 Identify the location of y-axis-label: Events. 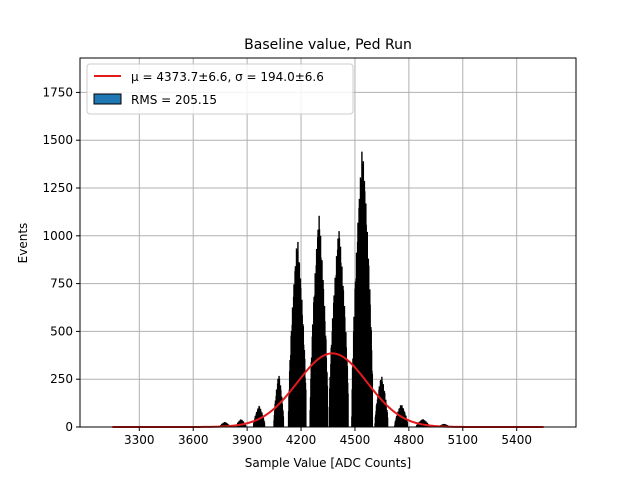
(23, 243).